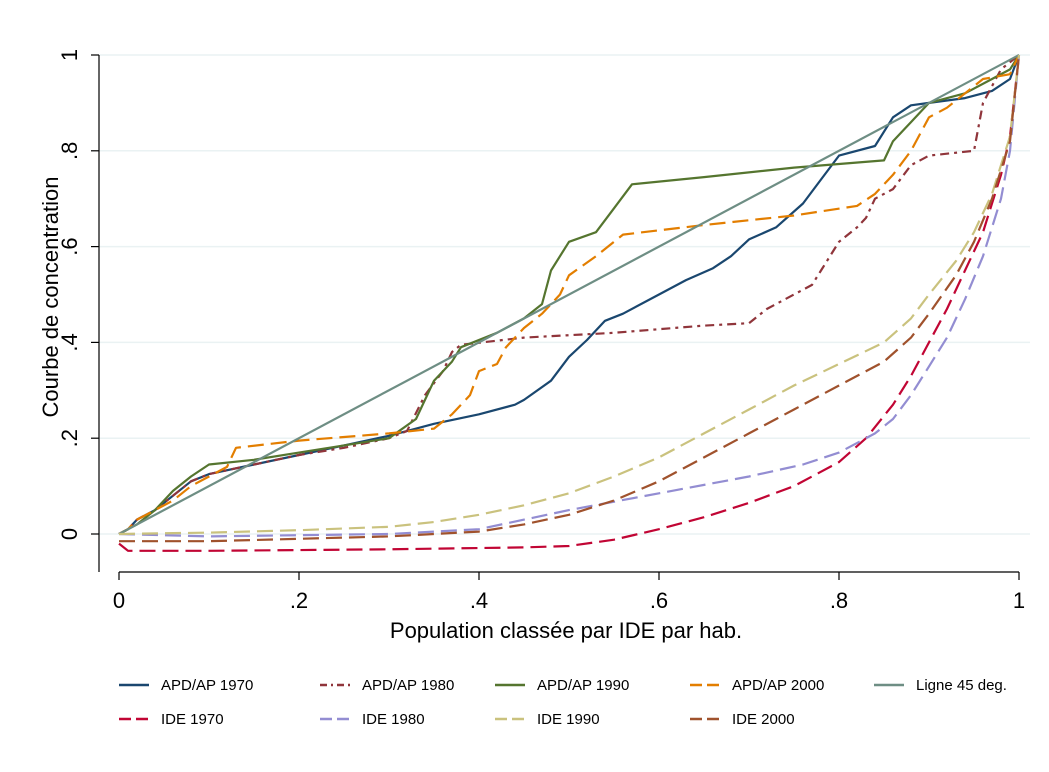 This screenshot has height=772, width=1049. I want to click on x-tick-label-2: .4, so click(479, 600).